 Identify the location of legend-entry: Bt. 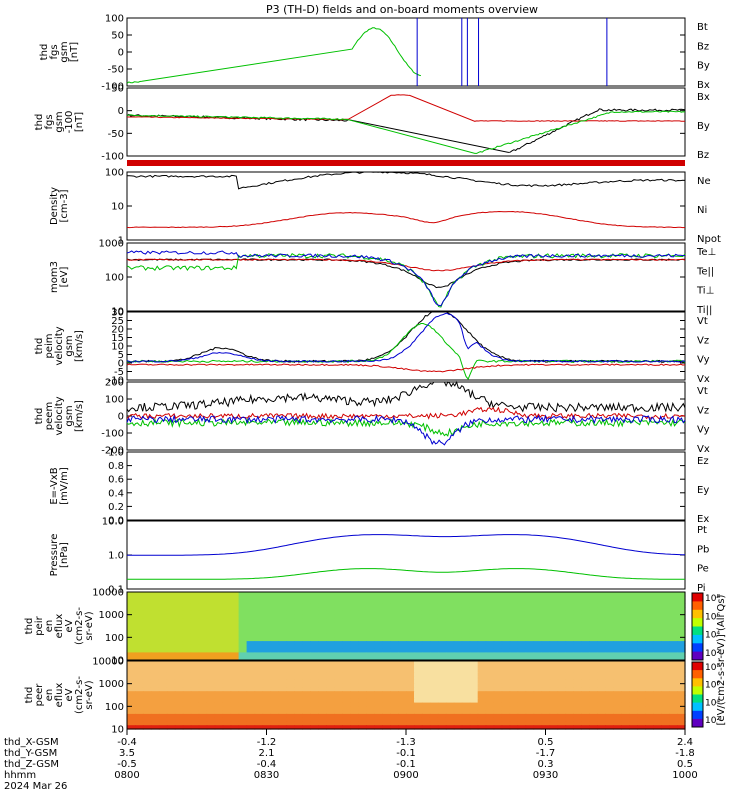
(702, 27).